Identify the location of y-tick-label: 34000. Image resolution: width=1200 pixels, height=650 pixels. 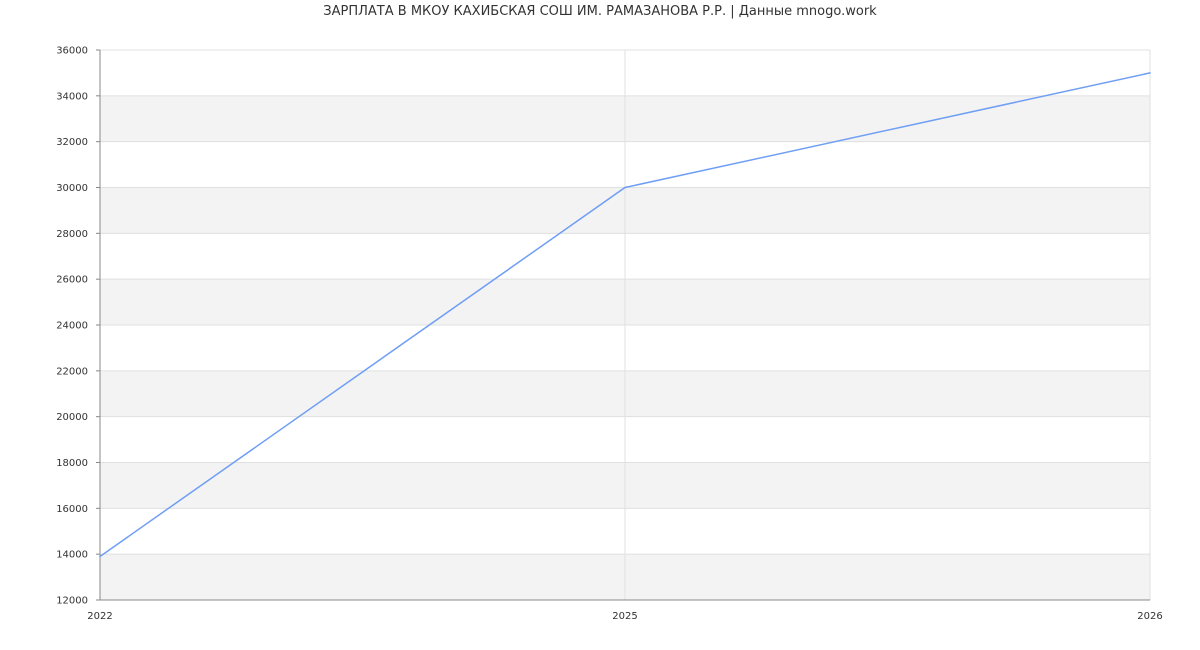
(72, 96).